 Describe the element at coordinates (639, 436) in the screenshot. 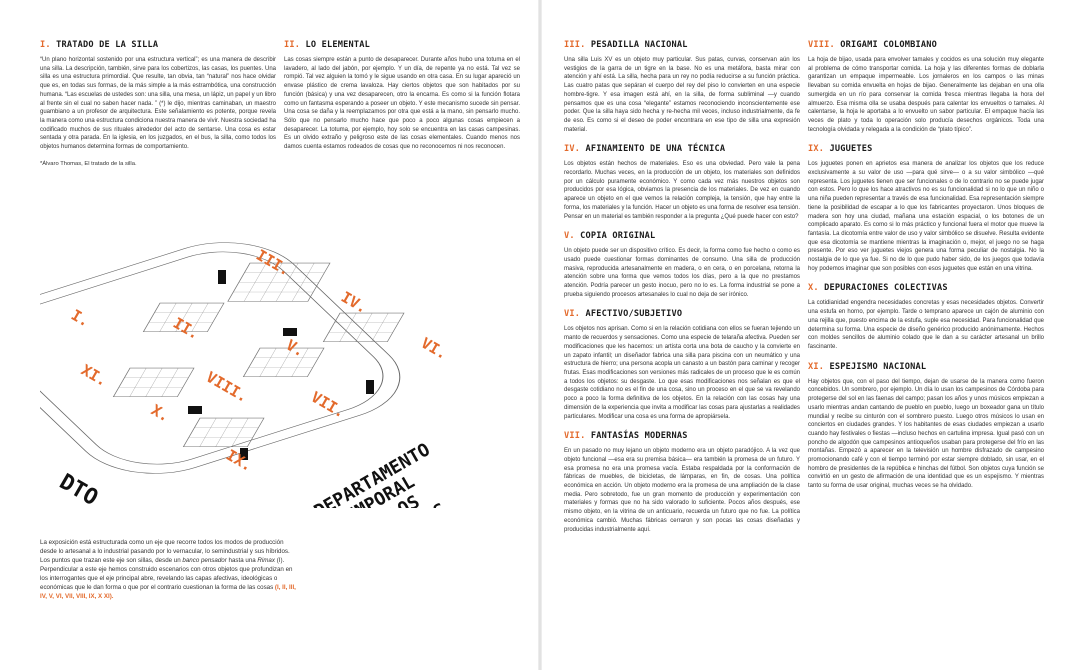

I see `section-title: FANTASÍAS MODERNAS` at that location.